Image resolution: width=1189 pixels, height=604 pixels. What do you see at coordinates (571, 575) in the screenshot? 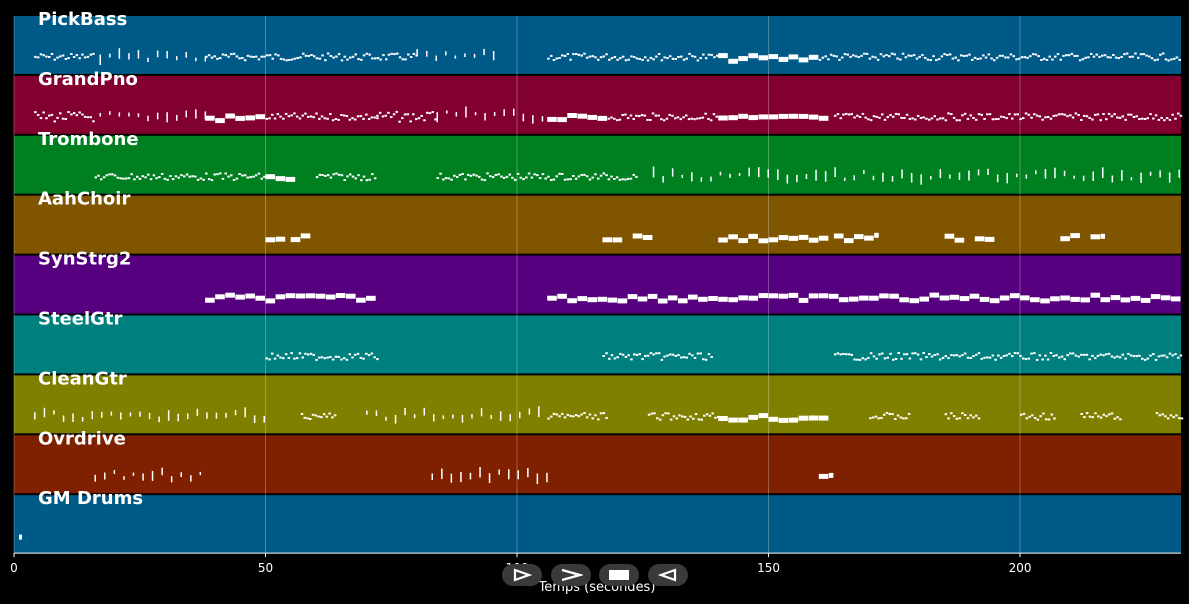
I see `forward-button` at bounding box center [571, 575].